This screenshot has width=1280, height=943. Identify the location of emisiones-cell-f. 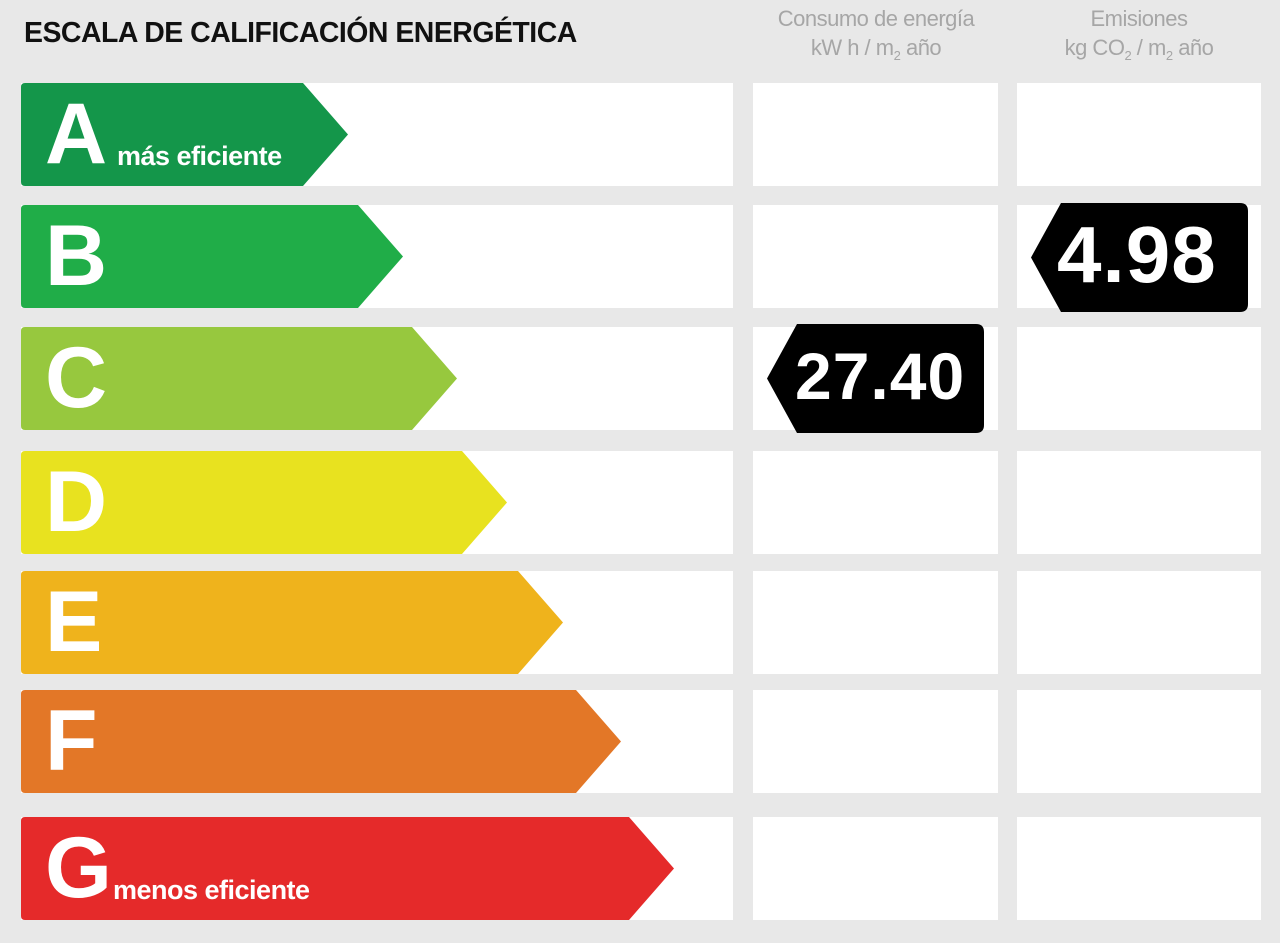
(1139, 741).